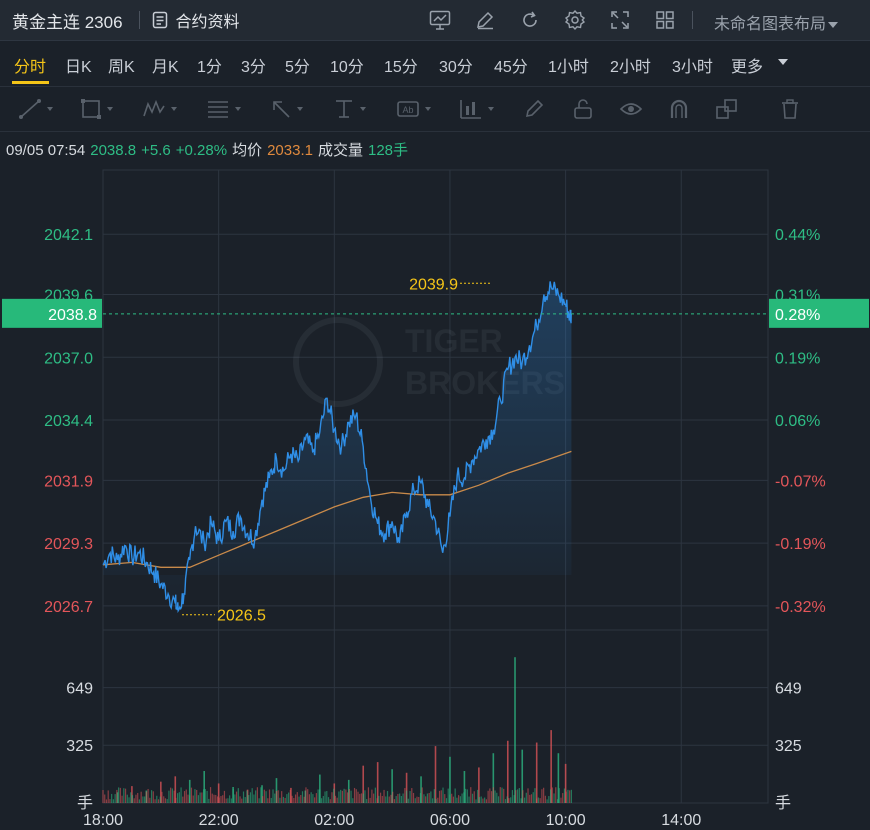 The width and height of the screenshot is (870, 830). I want to click on y-tick-left: 2037.0, so click(68, 358).